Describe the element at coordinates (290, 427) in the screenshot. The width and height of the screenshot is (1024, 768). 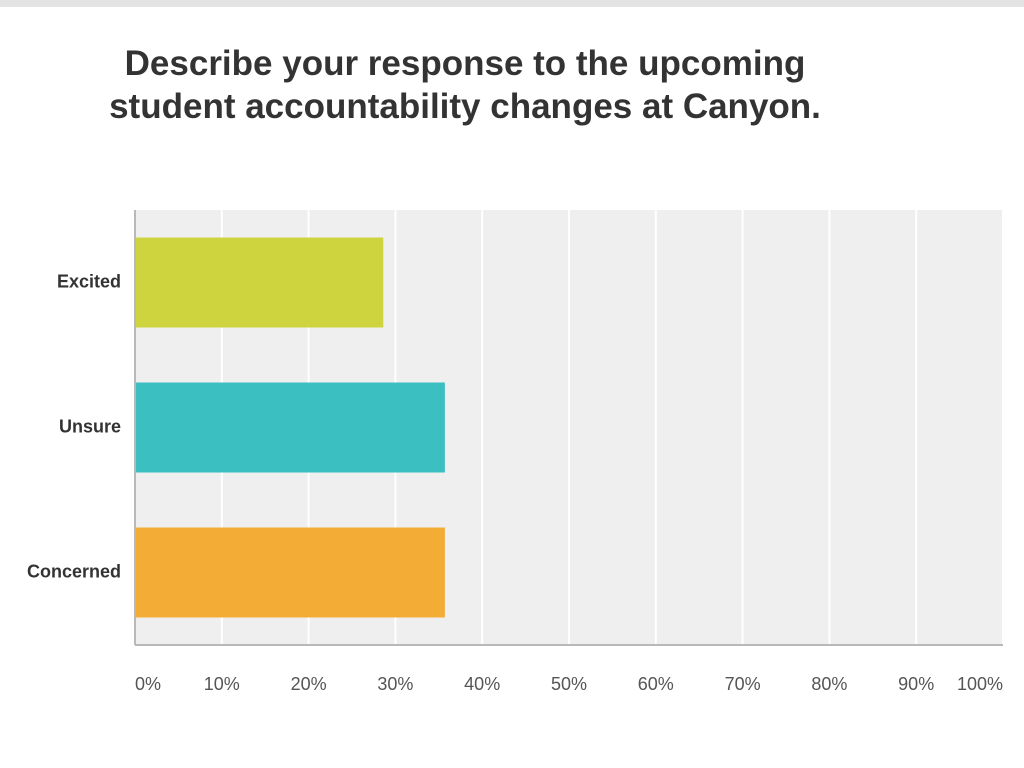
I see `bar-unsure` at that location.